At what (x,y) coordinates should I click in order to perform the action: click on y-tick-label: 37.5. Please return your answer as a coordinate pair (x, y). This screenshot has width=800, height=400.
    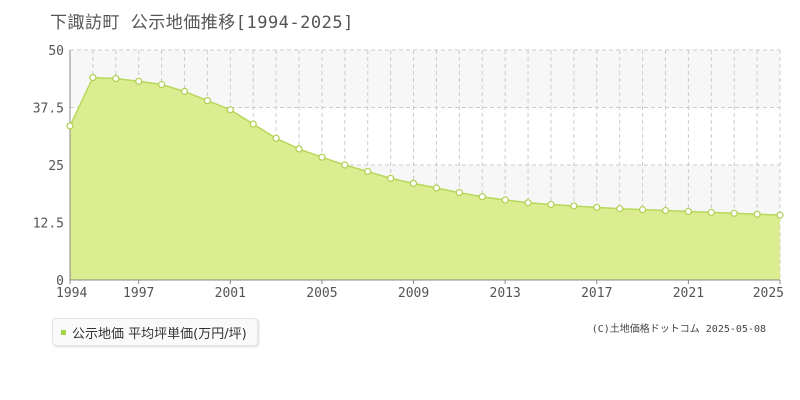
    Looking at the image, I should click on (48, 109).